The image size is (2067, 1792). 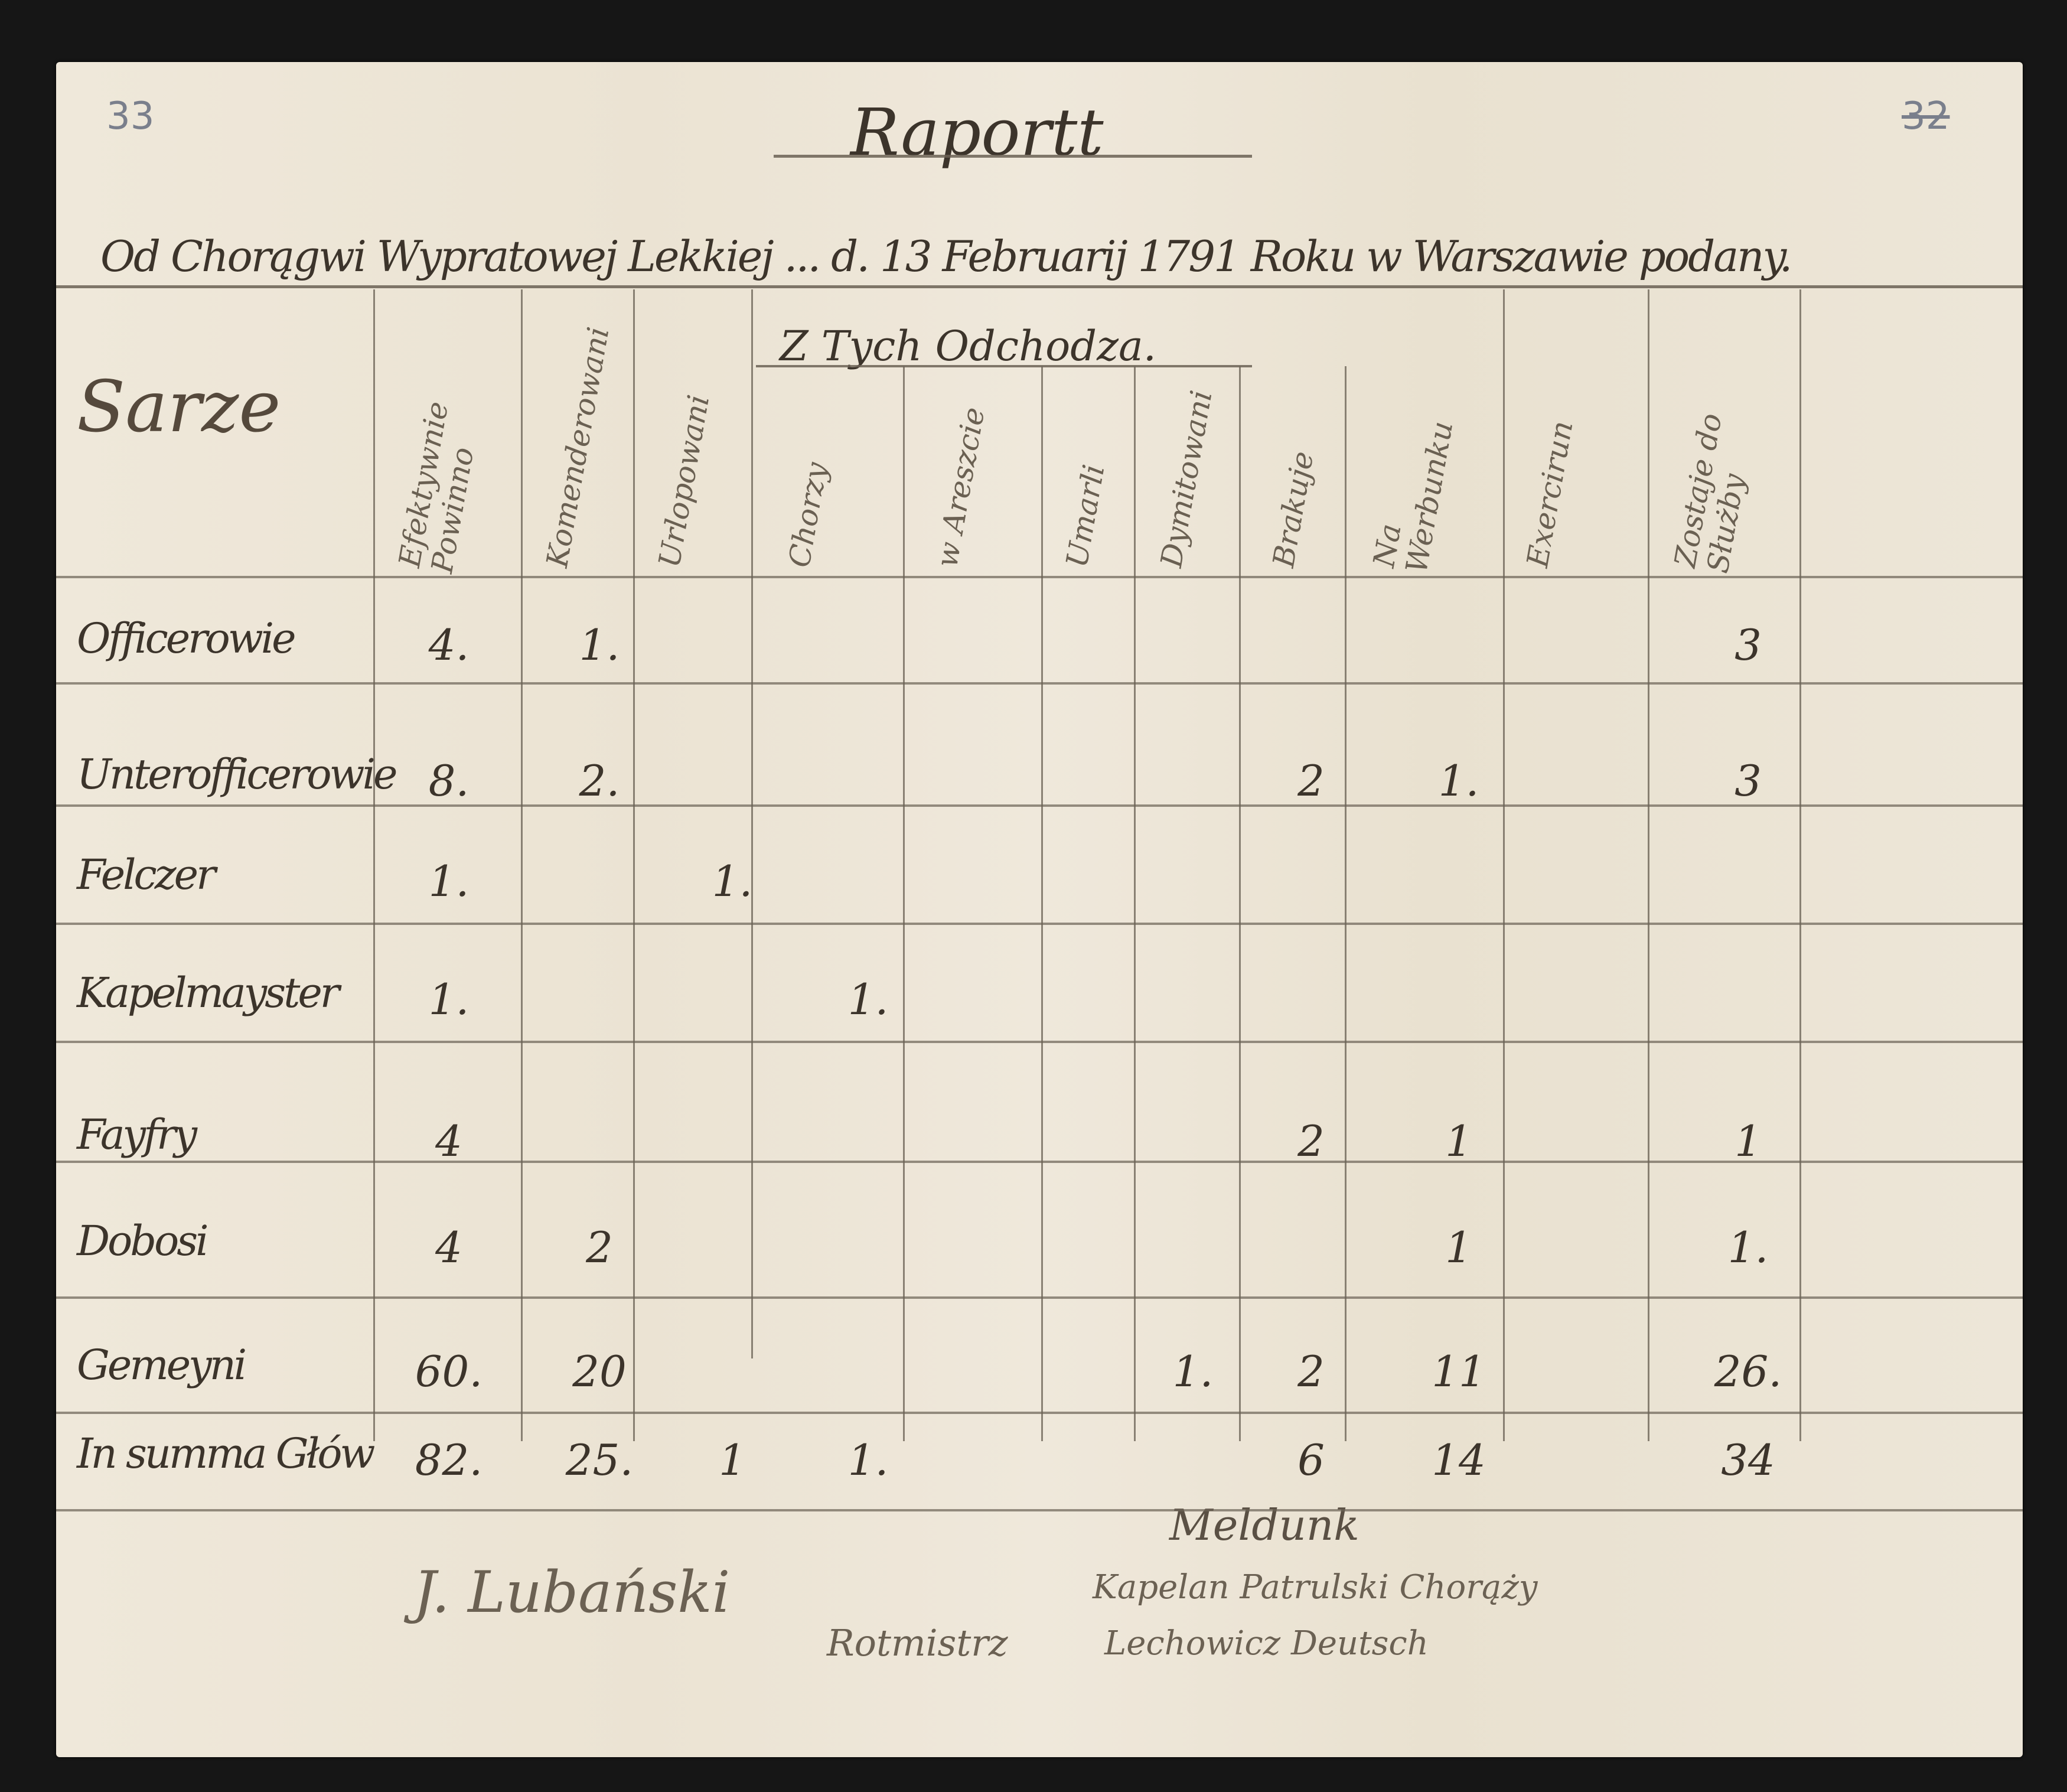 What do you see at coordinates (449, 645) in the screenshot?
I see `table-cell: 4.` at bounding box center [449, 645].